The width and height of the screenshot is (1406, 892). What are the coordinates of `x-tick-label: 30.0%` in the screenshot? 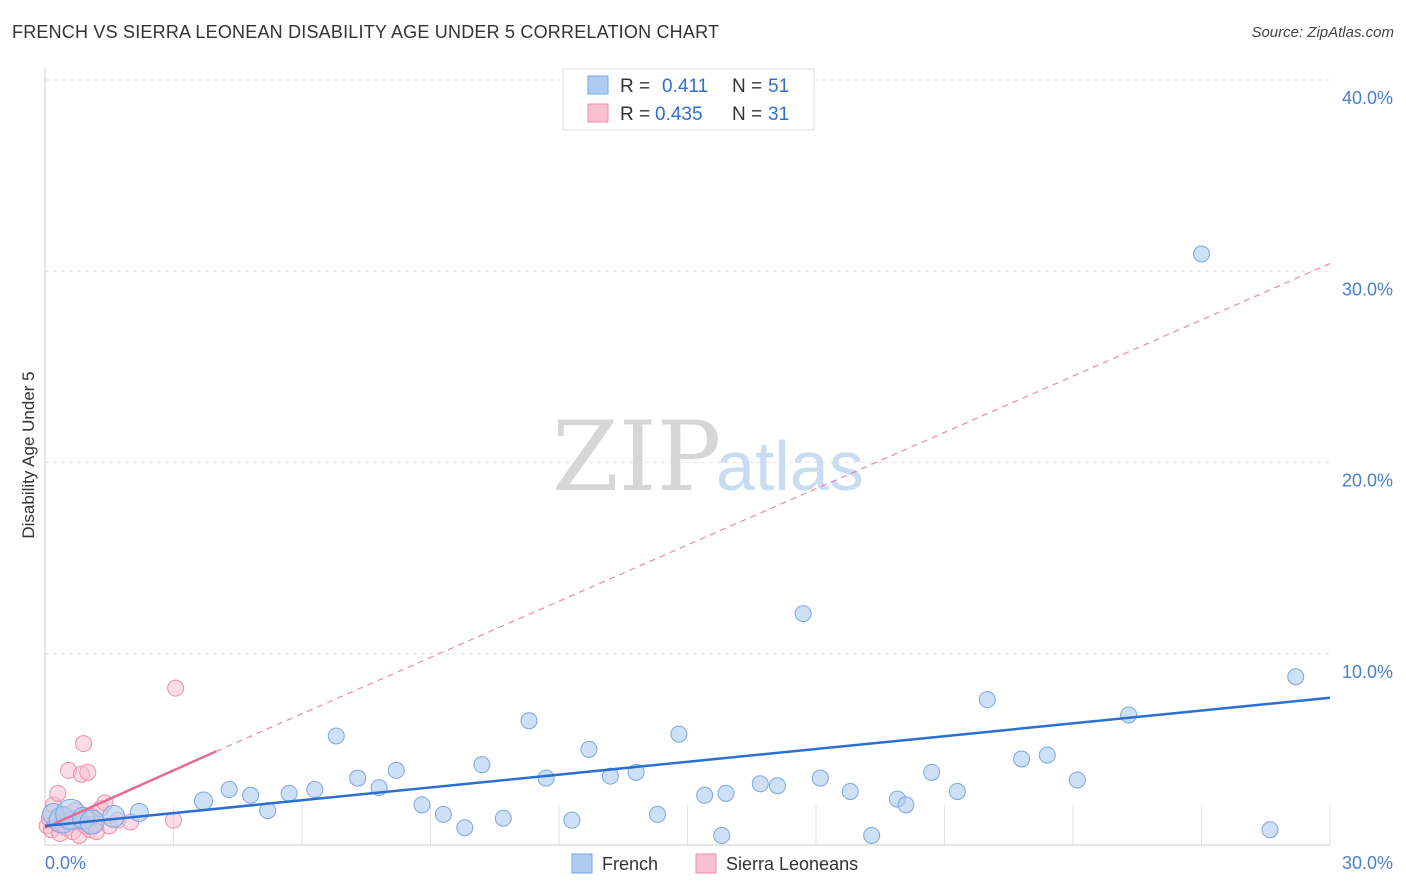 It's located at (1367, 863).